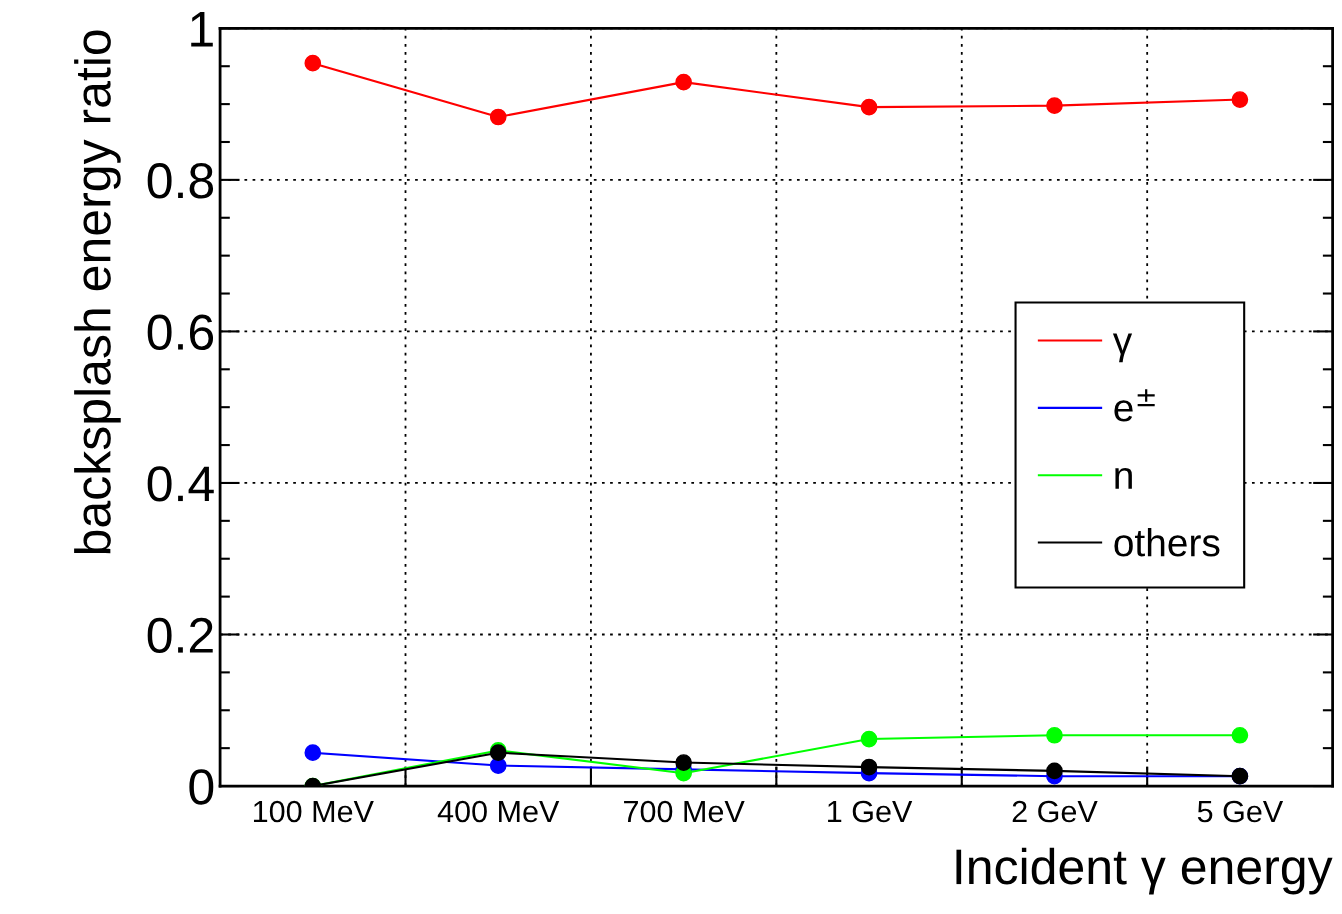 The width and height of the screenshot is (1342, 914). I want to click on legend-label: e$^{±}$, so click(1134, 405).